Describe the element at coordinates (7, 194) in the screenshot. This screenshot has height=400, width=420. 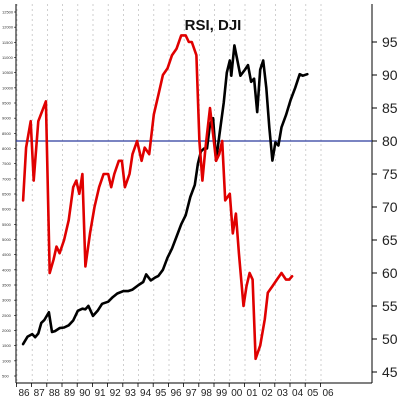
I see `left-tick-label: 6500` at that location.